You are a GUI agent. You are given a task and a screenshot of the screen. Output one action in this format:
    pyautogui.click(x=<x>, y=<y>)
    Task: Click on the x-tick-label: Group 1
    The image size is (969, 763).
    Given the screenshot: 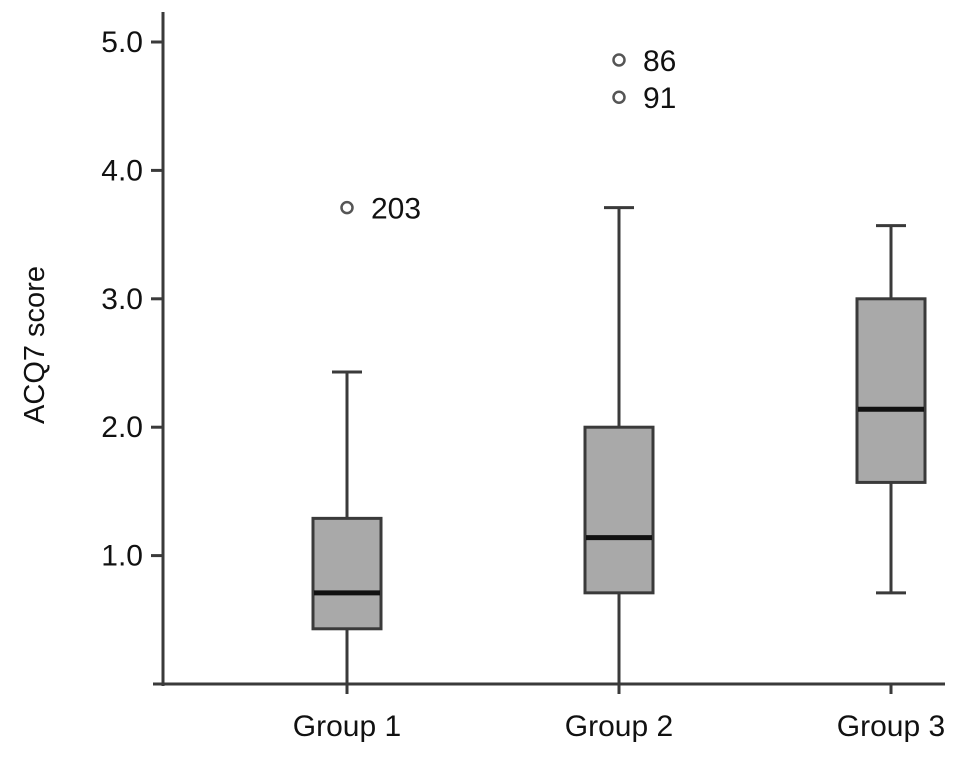 What is the action you would take?
    pyautogui.click(x=347, y=726)
    